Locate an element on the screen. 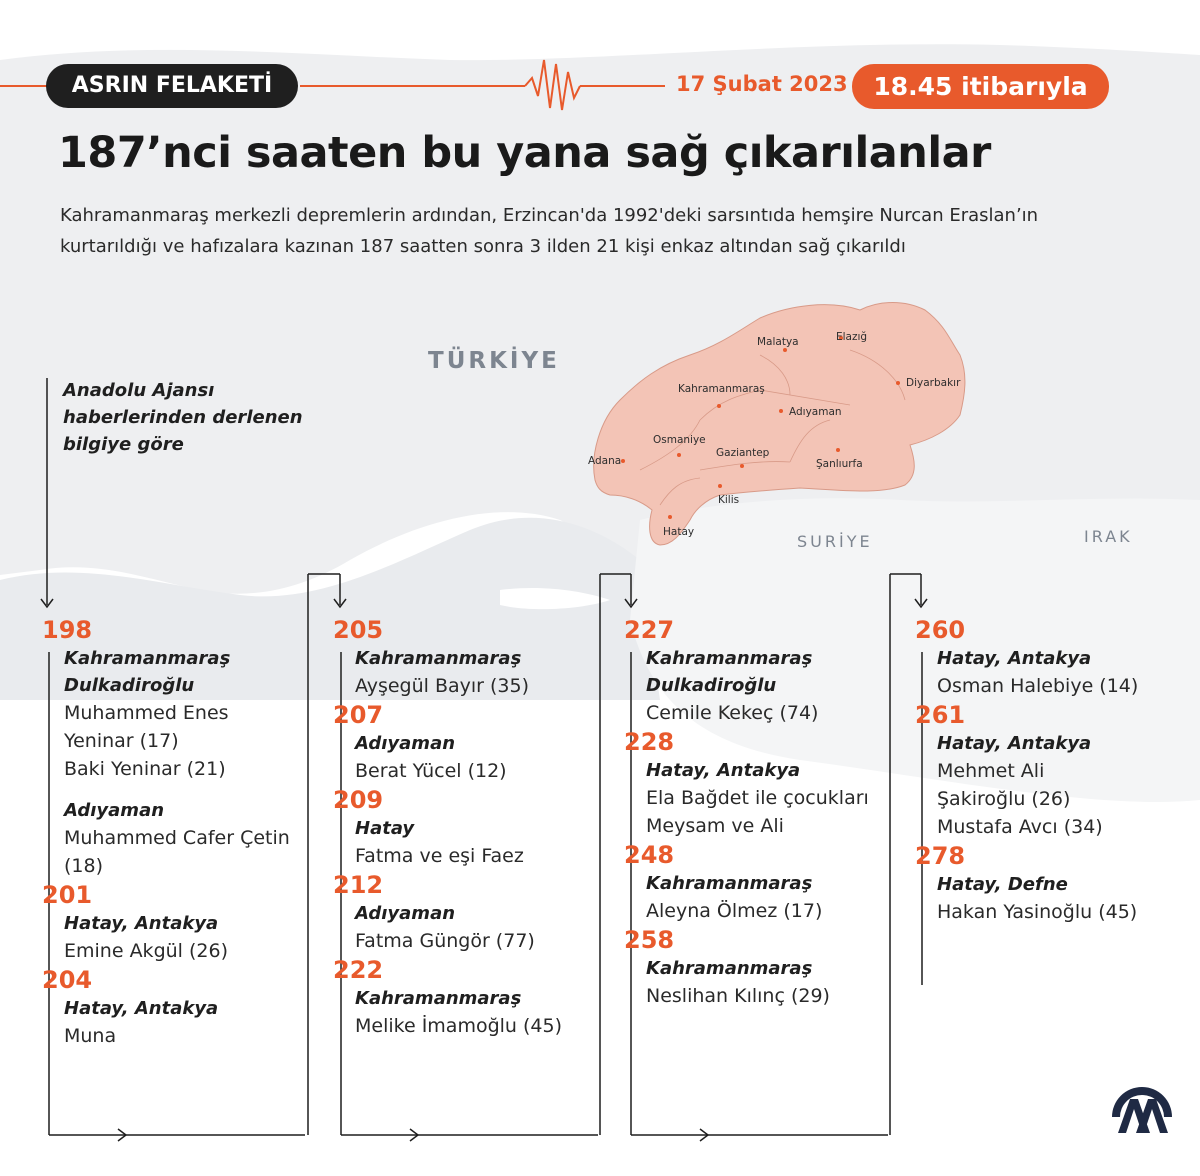  hour-label: 205 is located at coordinates (358, 630).